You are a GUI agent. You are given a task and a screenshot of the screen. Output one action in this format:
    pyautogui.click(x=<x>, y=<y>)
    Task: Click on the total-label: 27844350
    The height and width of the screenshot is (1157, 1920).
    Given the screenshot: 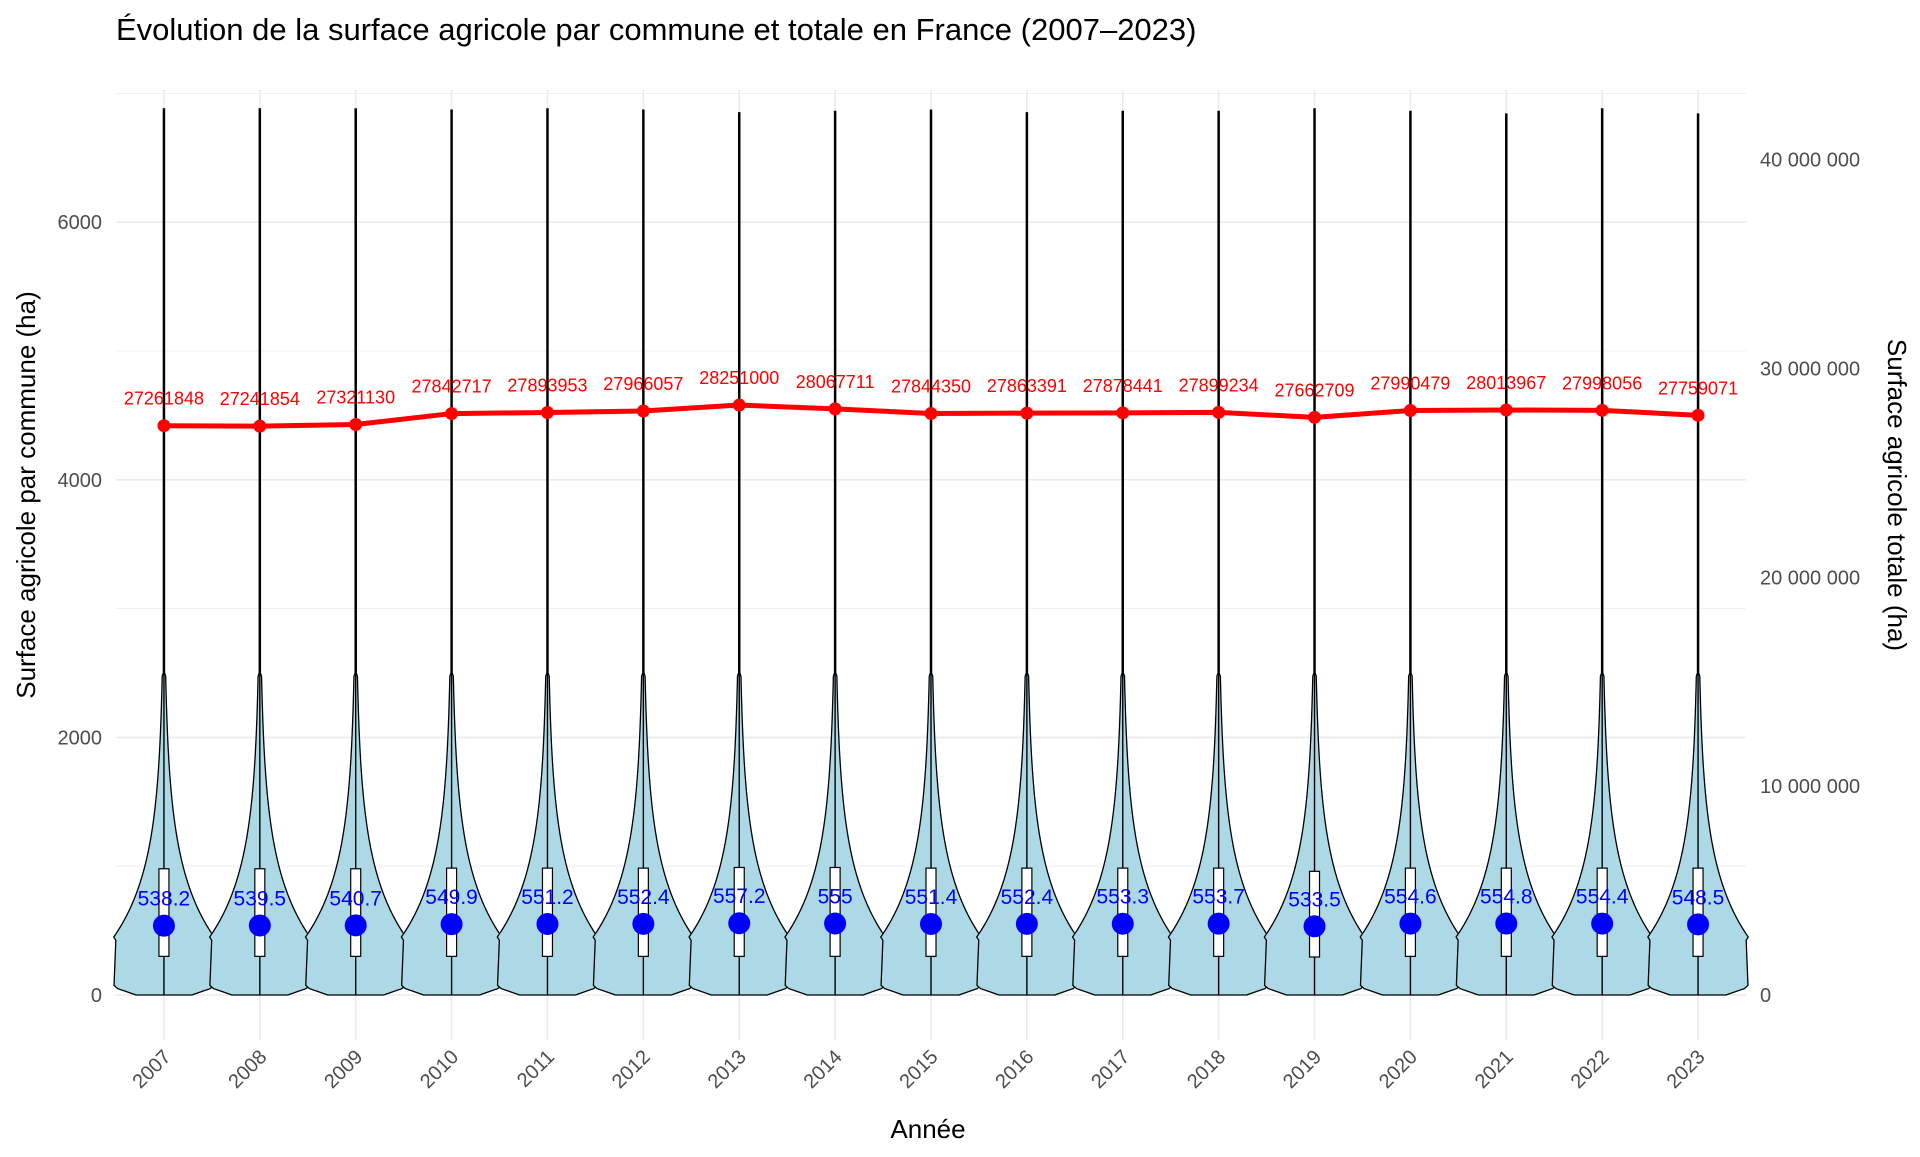 What is the action you would take?
    pyautogui.click(x=931, y=387)
    